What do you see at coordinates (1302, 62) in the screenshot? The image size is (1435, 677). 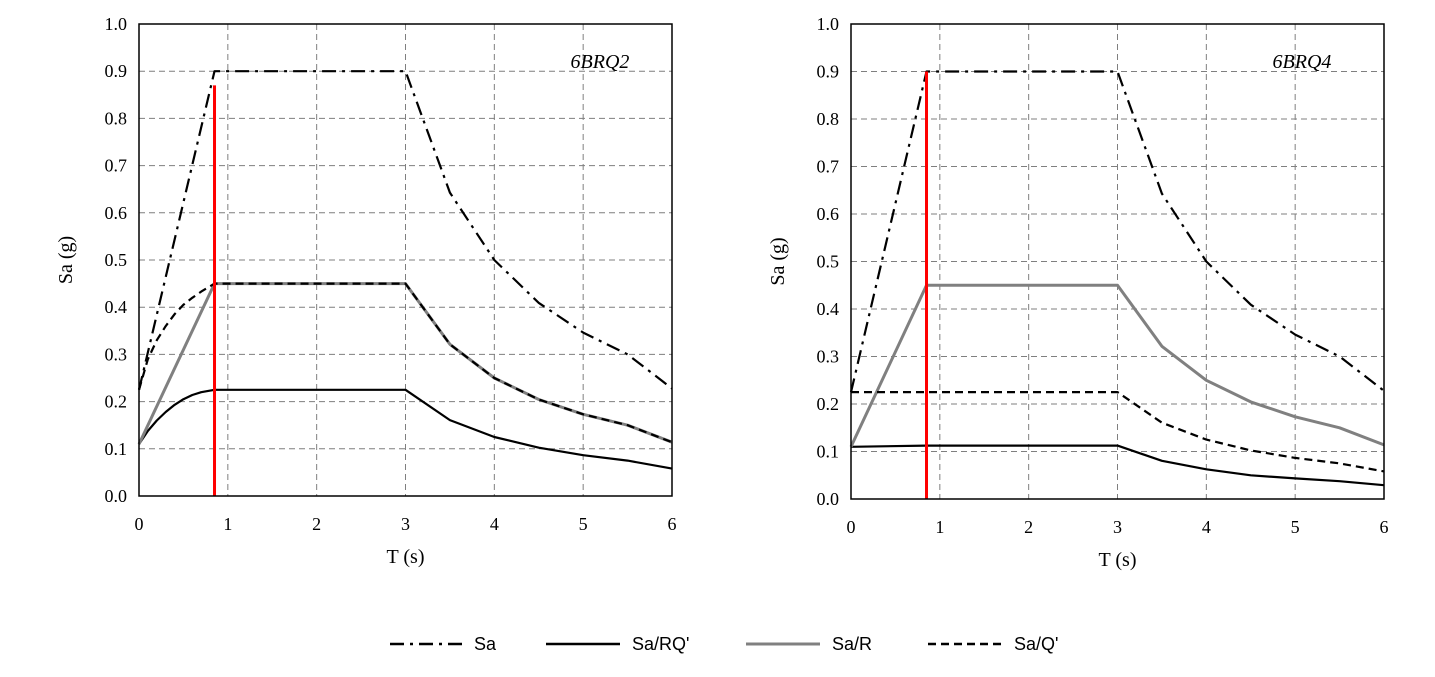 I see `chart-annotation-label: 6BRQ4` at bounding box center [1302, 62].